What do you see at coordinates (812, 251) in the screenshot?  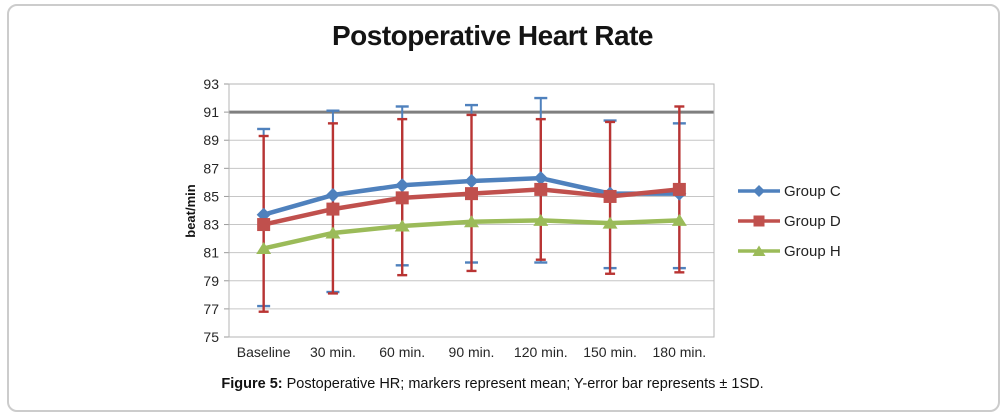 I see `legend-label-group-h: Group H` at bounding box center [812, 251].